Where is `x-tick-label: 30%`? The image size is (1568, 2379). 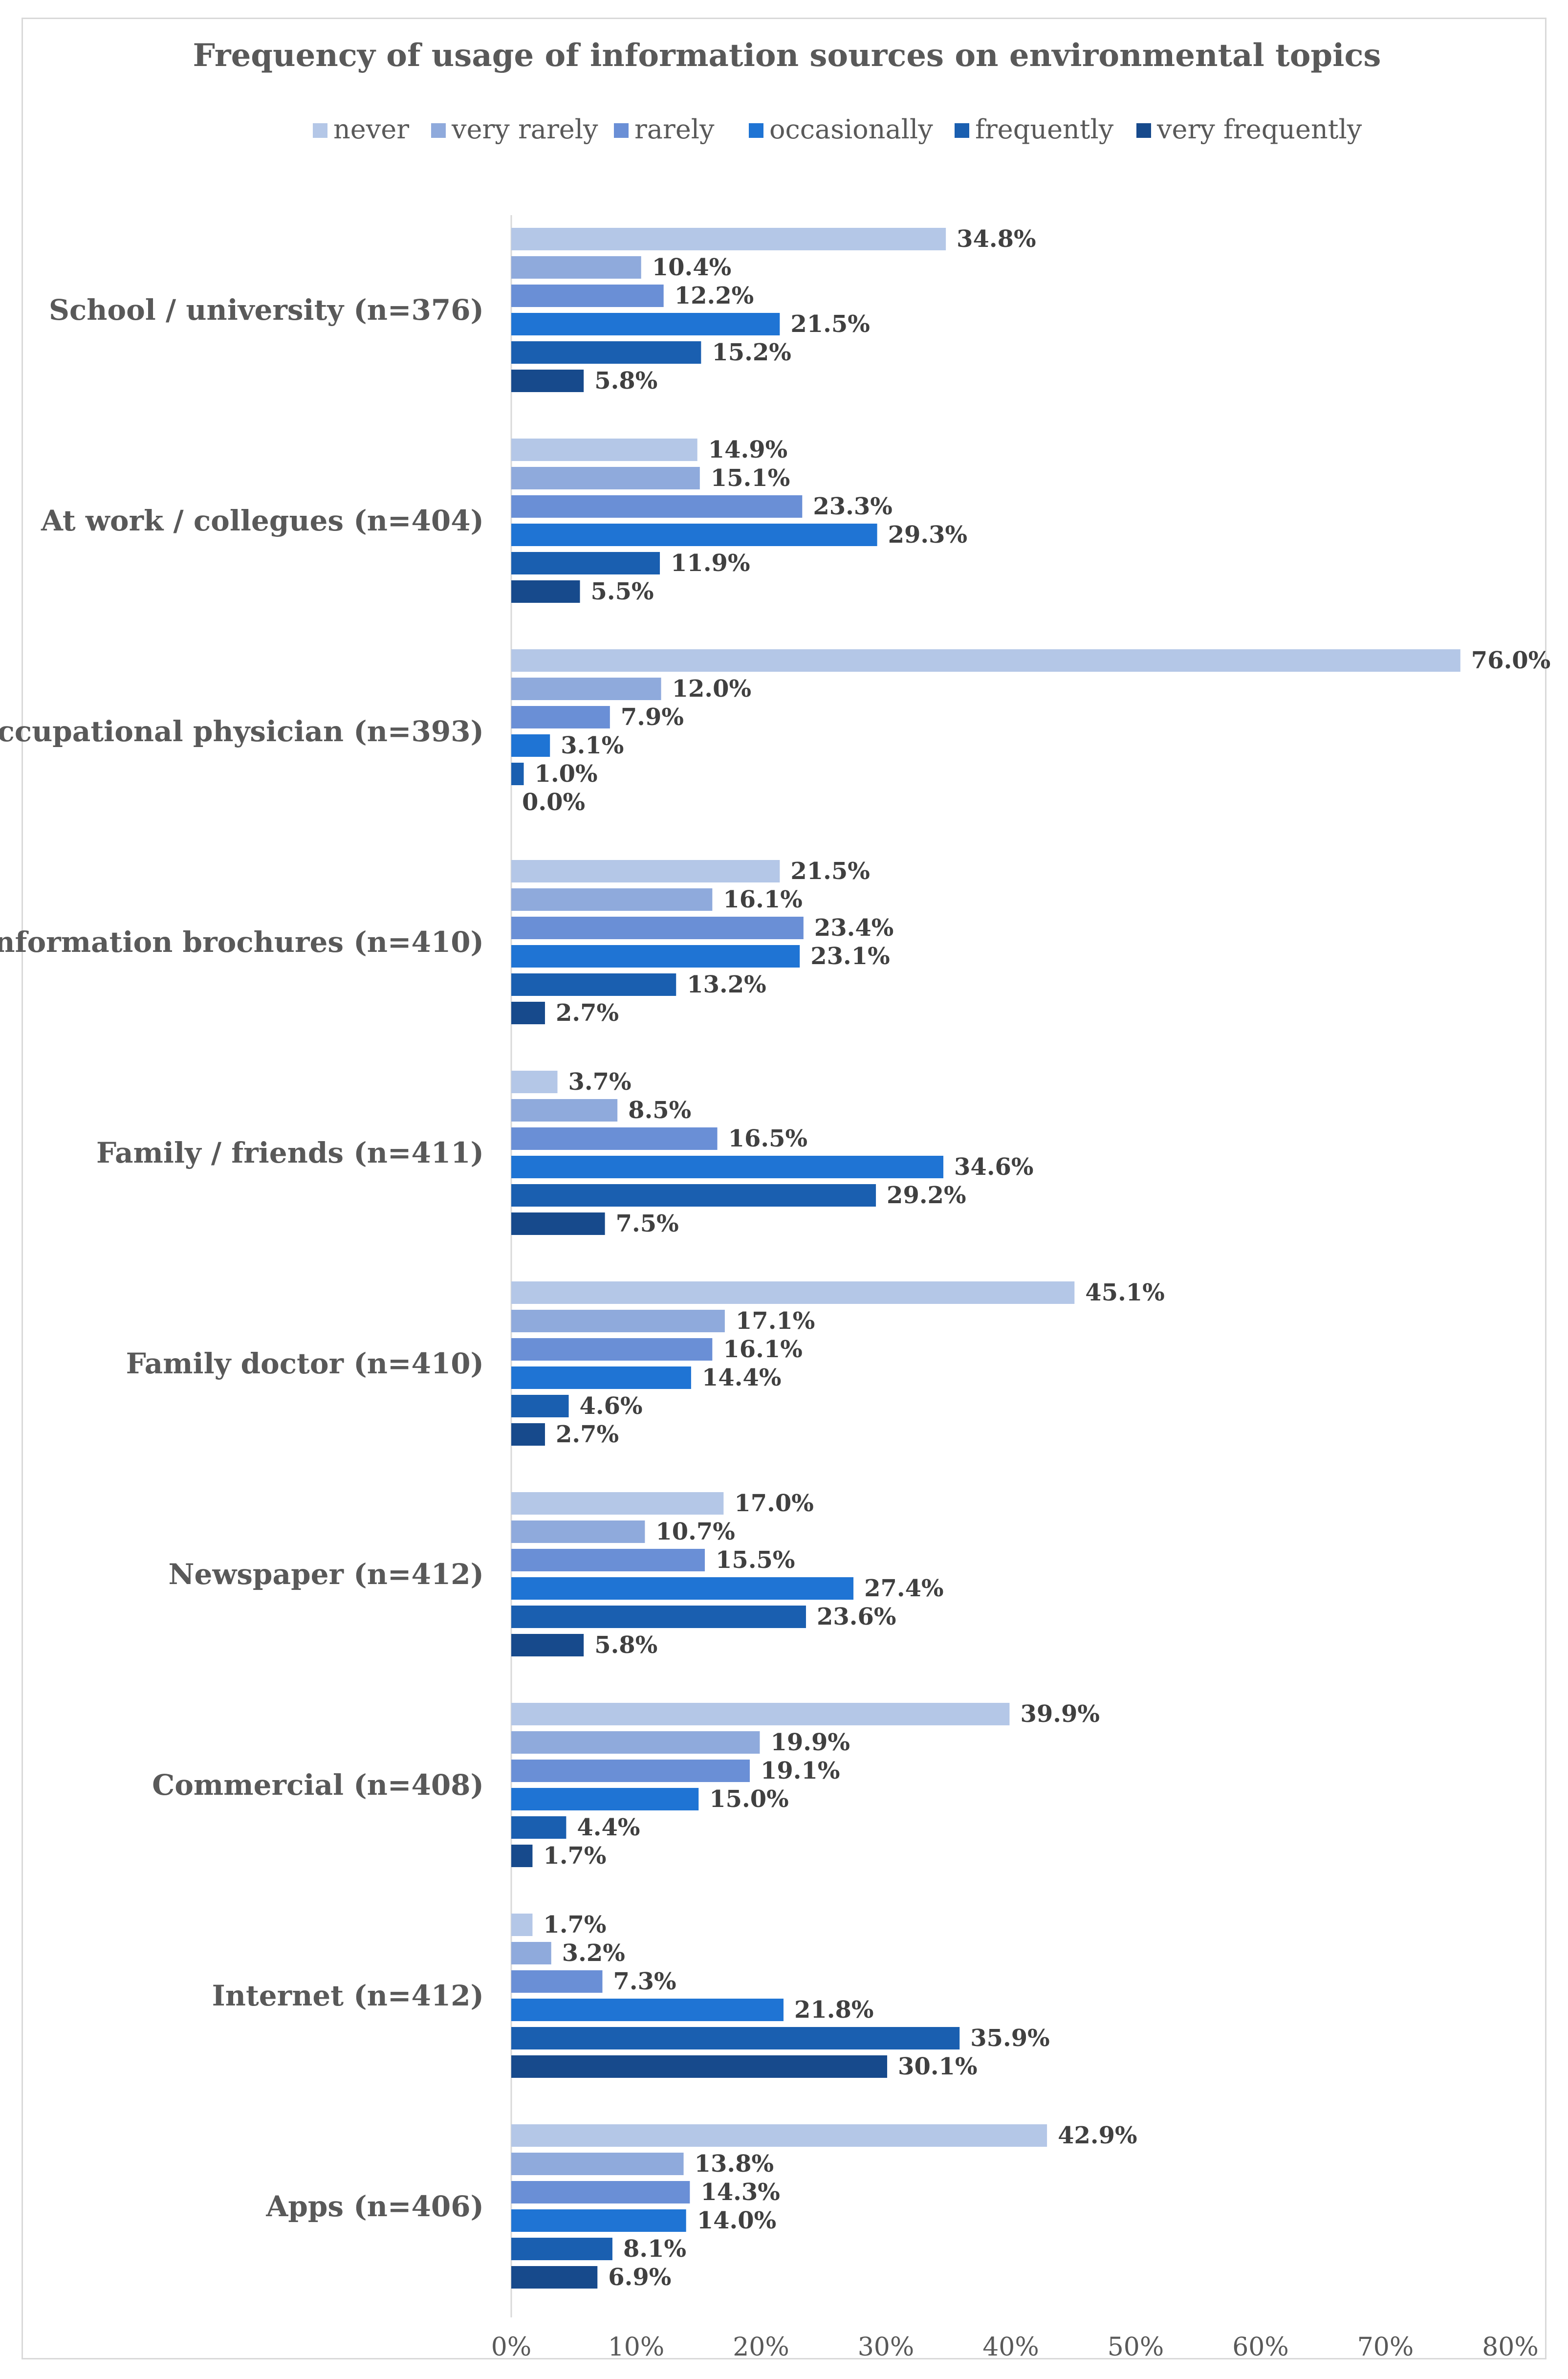 x-tick-label: 30% is located at coordinates (887, 2347).